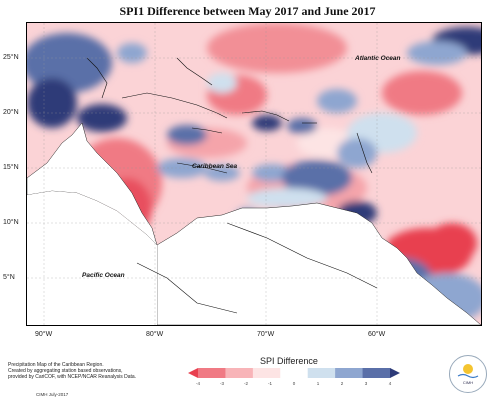  Describe the element at coordinates (390, 383) in the screenshot. I see `legend-tick-label: 4` at that location.